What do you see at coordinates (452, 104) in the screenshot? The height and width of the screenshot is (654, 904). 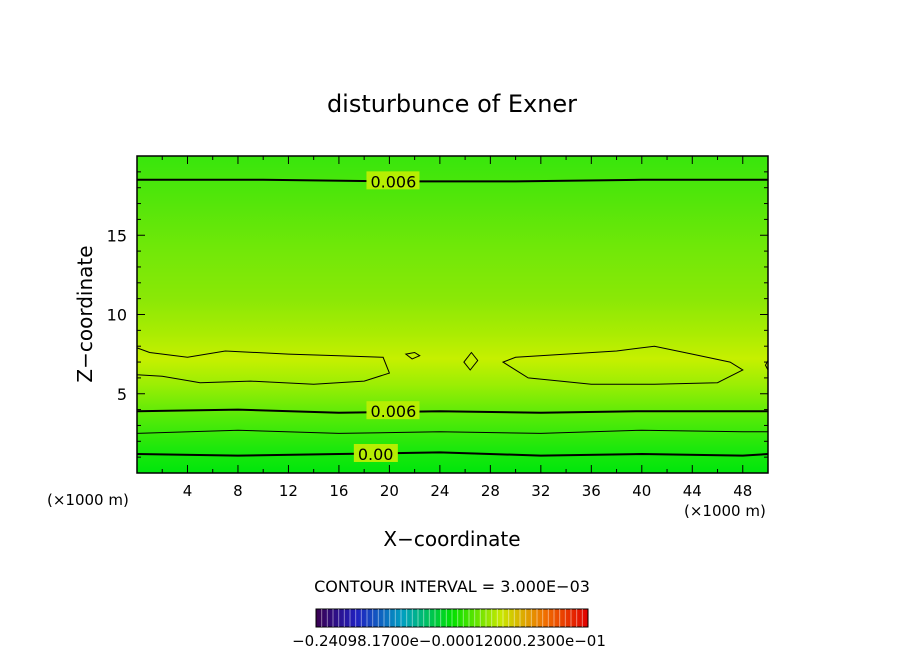 I see `chart-title: disturbunce of Exner` at bounding box center [452, 104].